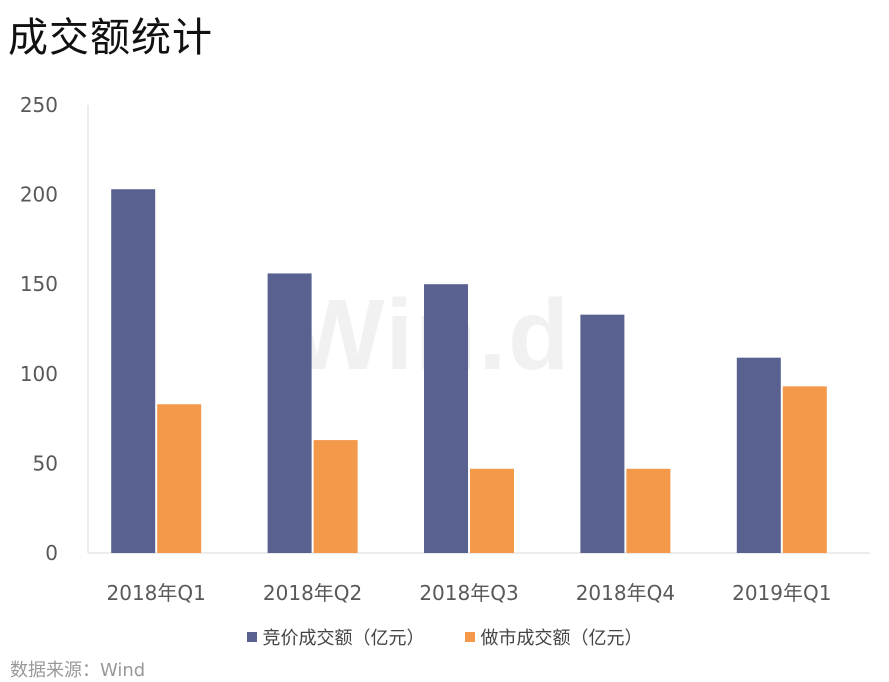 The width and height of the screenshot is (889, 682). What do you see at coordinates (39, 105) in the screenshot?
I see `y-tick-label: 250` at bounding box center [39, 105].